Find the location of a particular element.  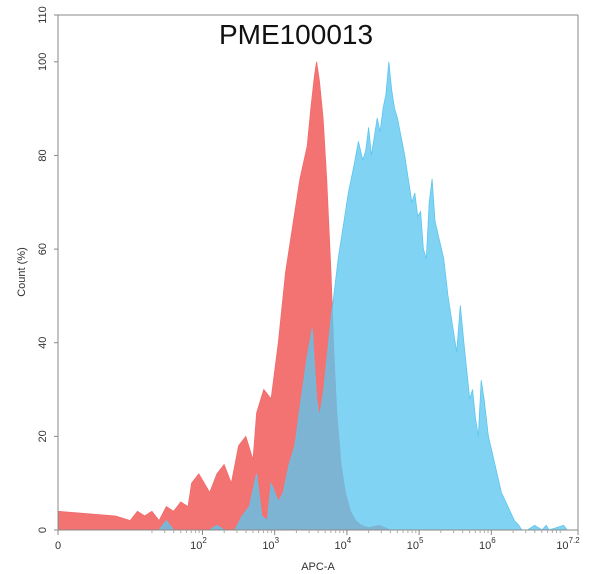

y-tick-label: 100 is located at coordinates (43, 62).